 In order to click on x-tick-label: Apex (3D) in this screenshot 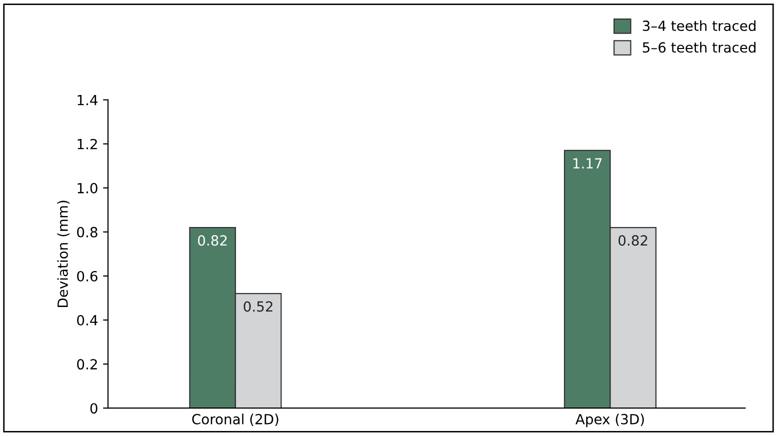, I will do `click(610, 421)`.